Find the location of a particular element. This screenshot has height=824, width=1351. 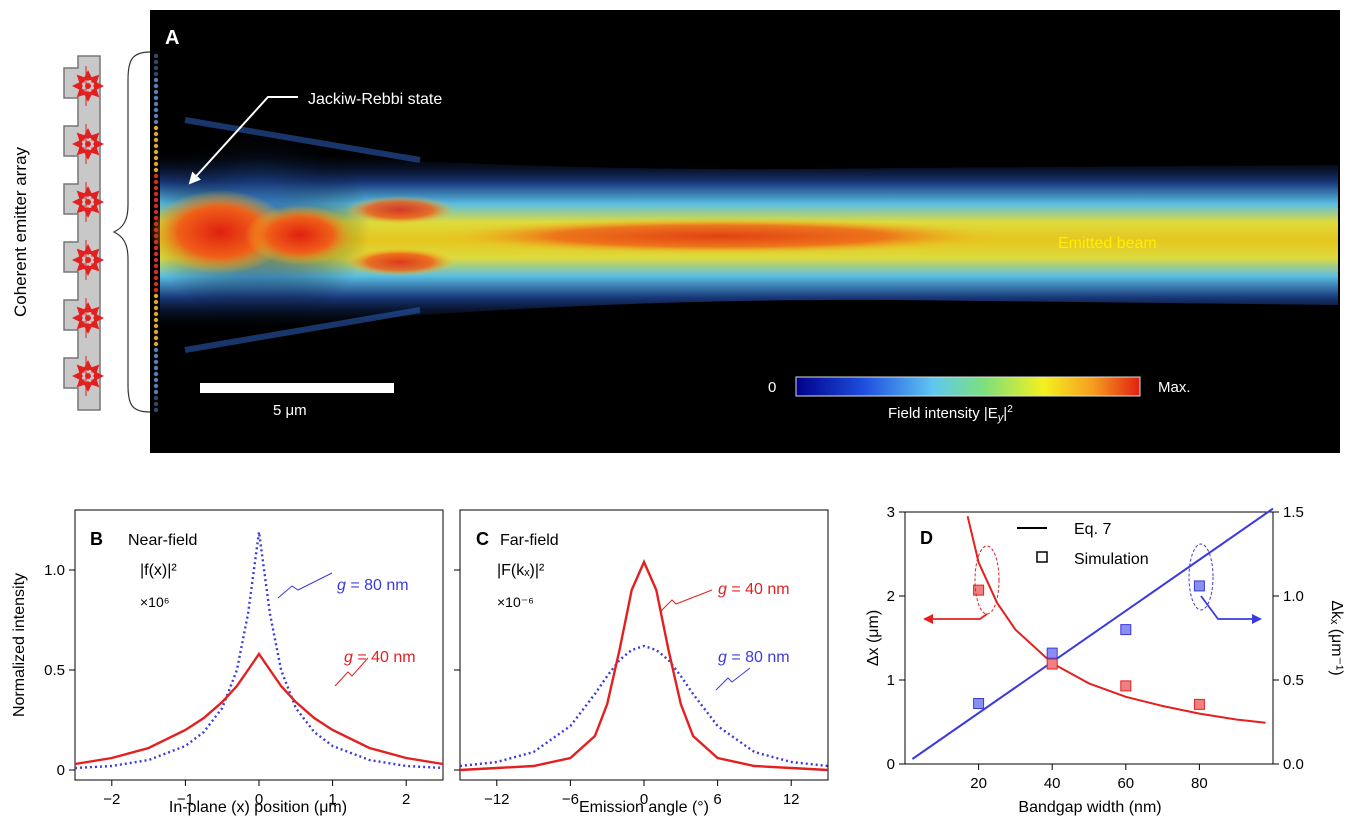

panel-b-formula: |f(x)|² is located at coordinates (158, 570).